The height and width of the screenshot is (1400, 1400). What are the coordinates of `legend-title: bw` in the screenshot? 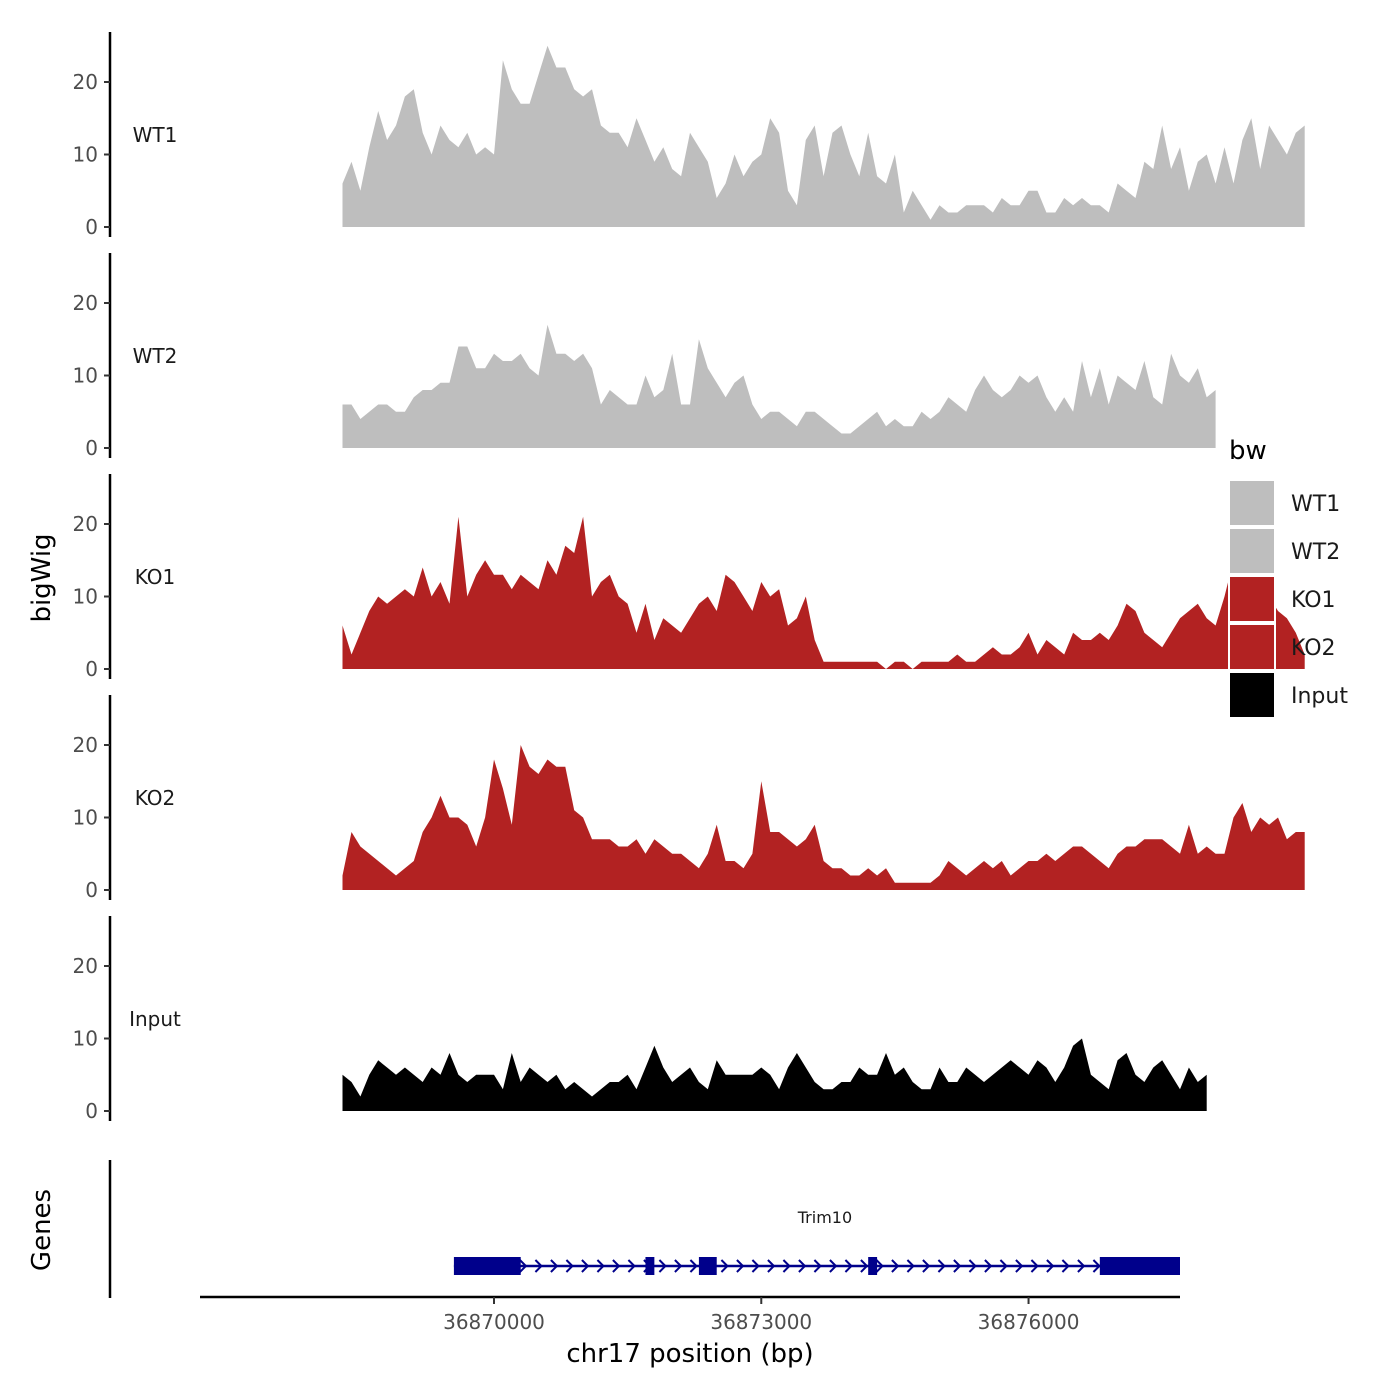 It's located at (1248, 451).